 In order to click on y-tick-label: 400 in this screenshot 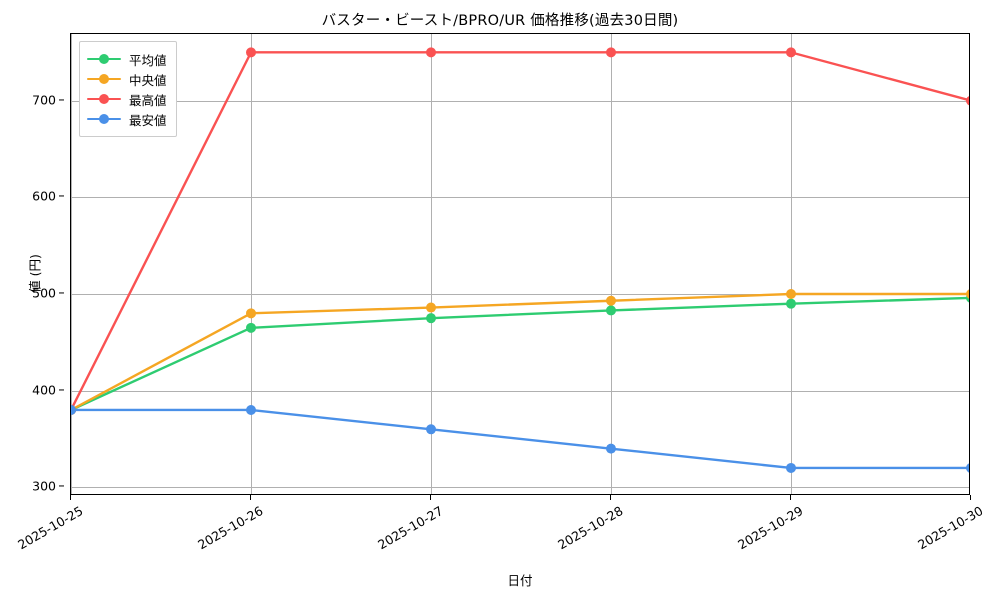, I will do `click(44, 390)`.